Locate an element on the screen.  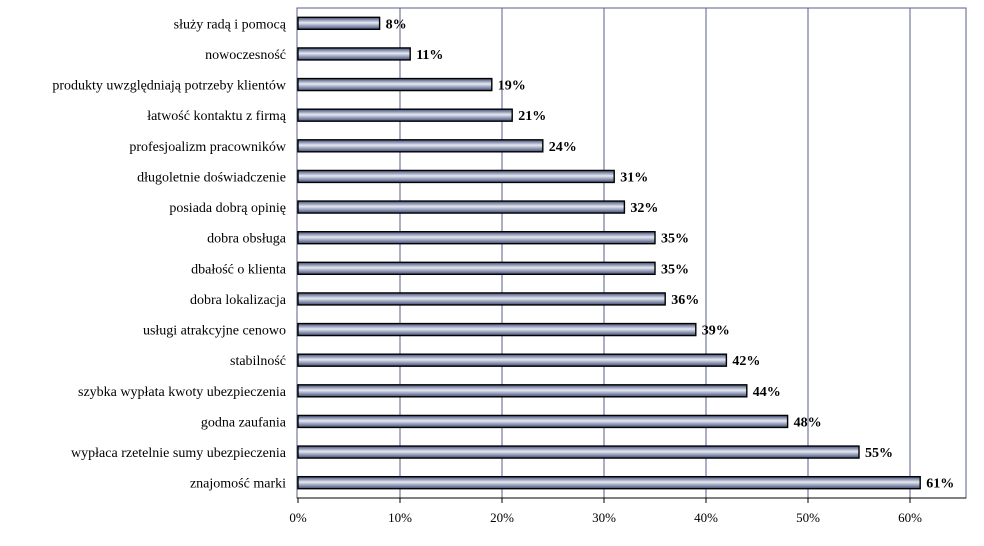
value-label: 39% is located at coordinates (716, 331).